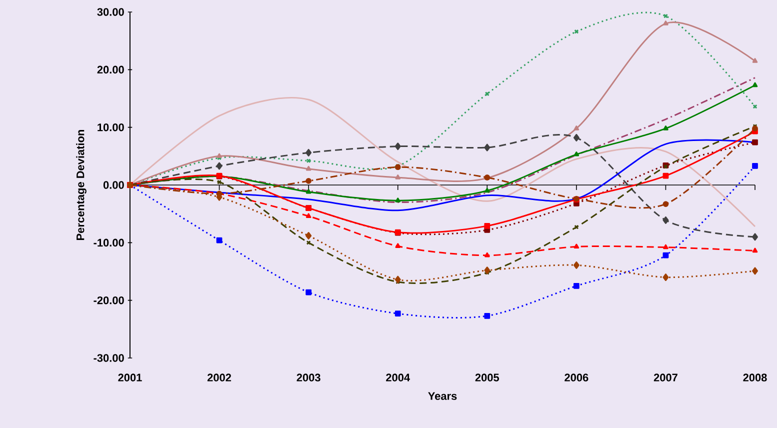 The image size is (777, 428). What do you see at coordinates (113, 185) in the screenshot?
I see `y-tick-label: 0.00` at bounding box center [113, 185].